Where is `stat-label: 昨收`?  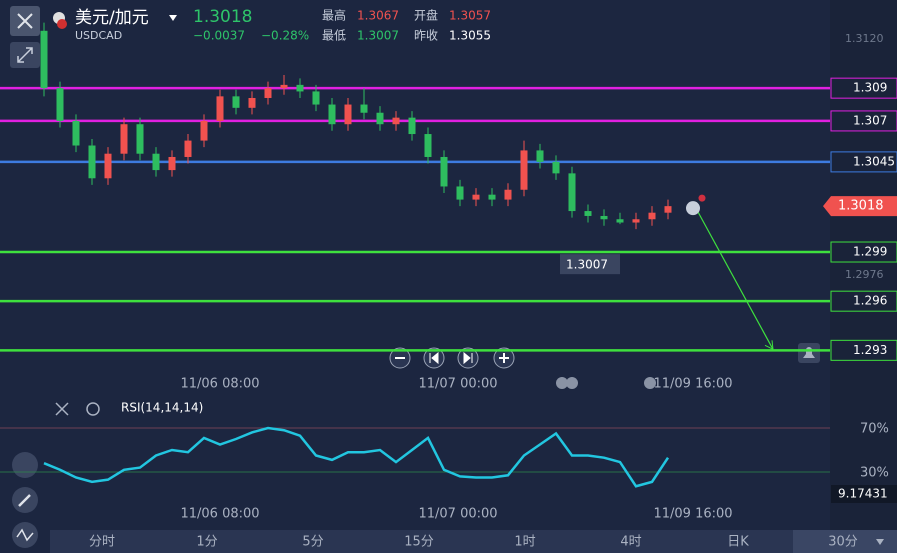
stat-label: 昨收 is located at coordinates (426, 36).